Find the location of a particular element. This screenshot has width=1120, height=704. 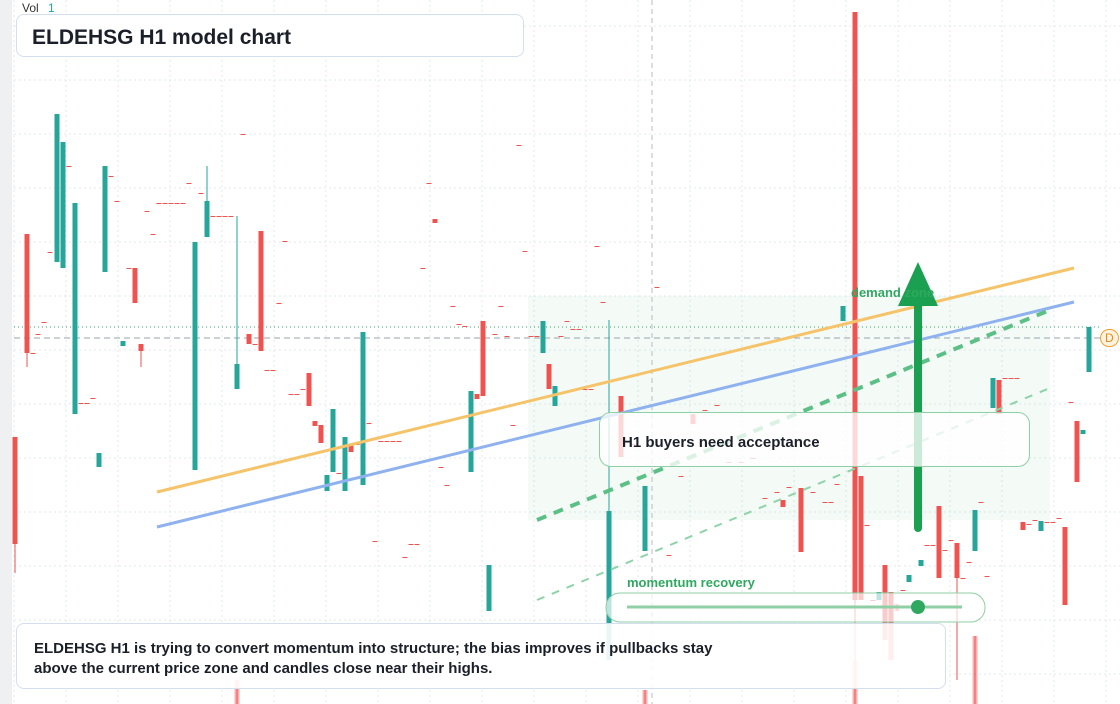

momentum-knob is located at coordinates (918, 607).